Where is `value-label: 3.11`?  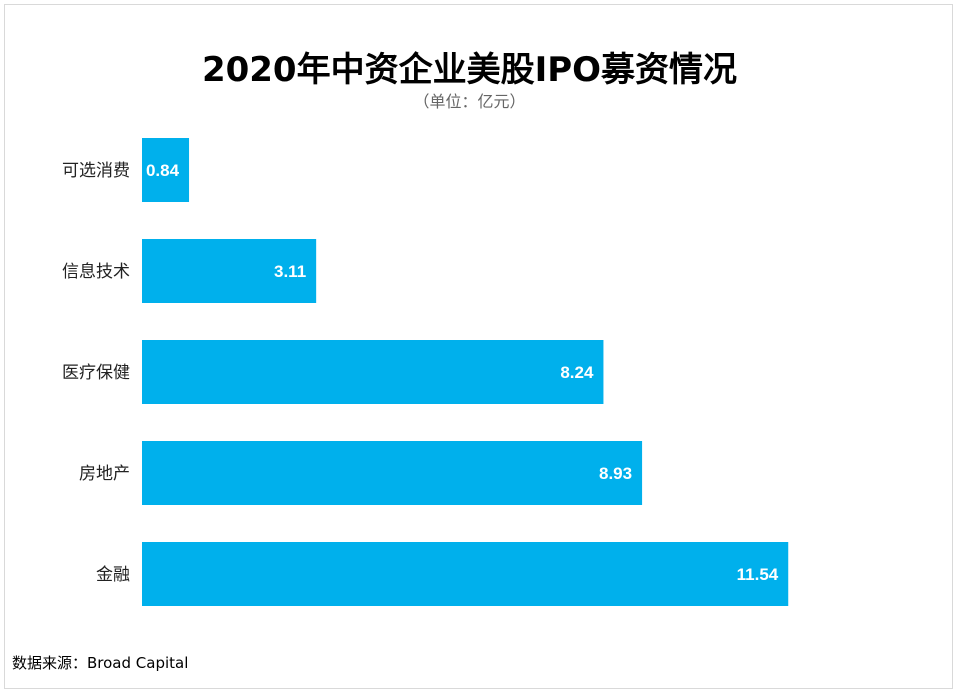
value-label: 3.11 is located at coordinates (290, 271).